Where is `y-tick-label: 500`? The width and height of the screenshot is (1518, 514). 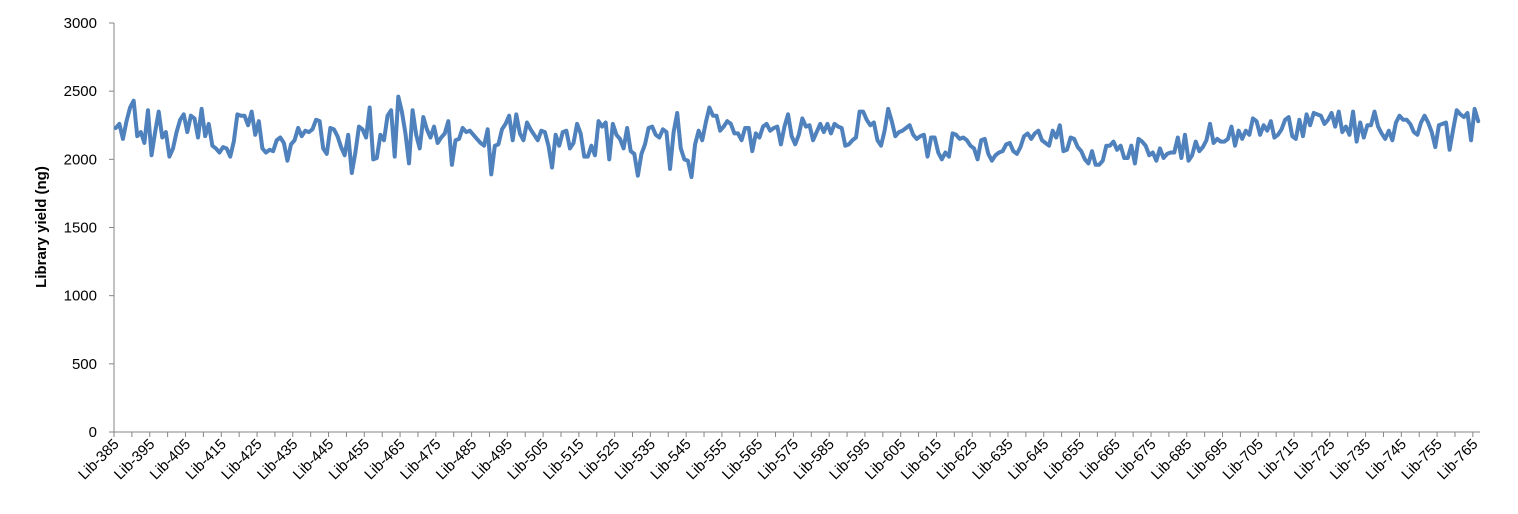
y-tick-label: 500 is located at coordinates (84, 364).